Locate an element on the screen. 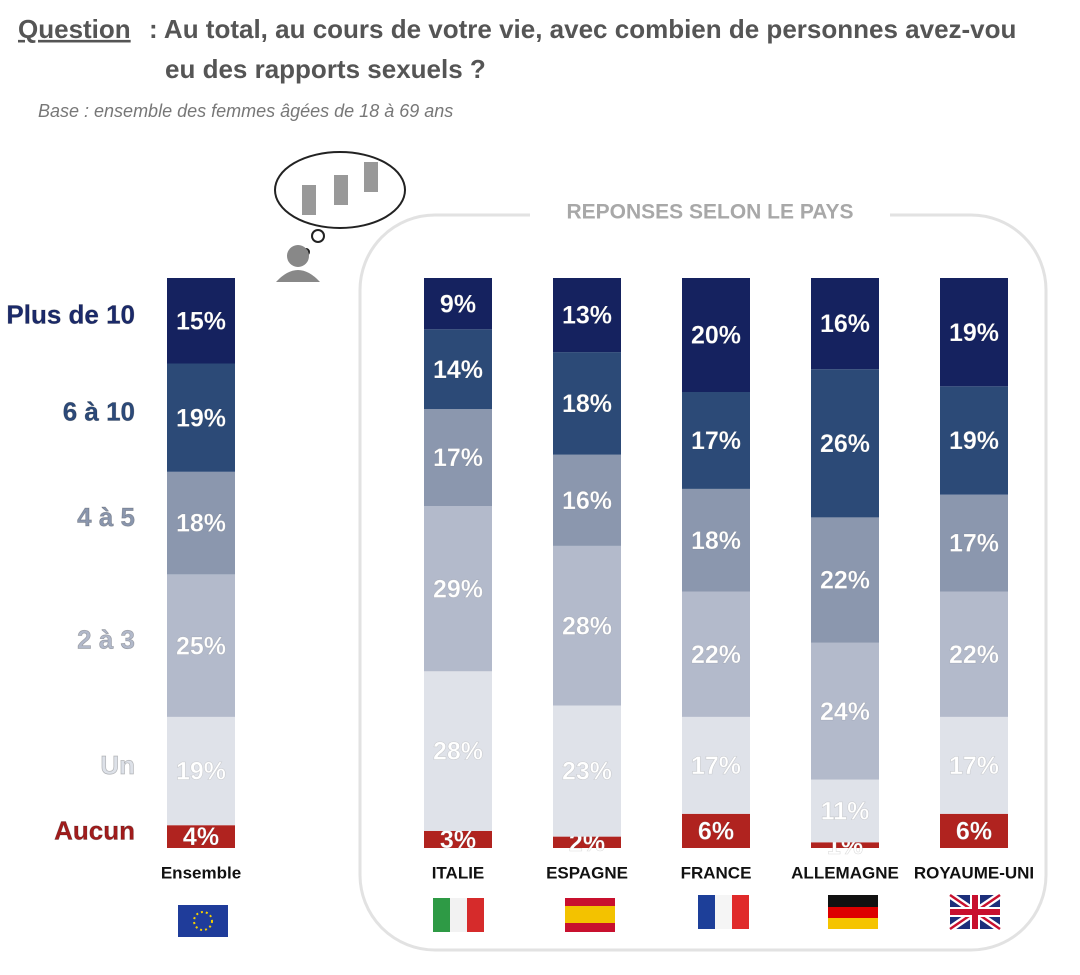 Image resolution: width=1080 pixels, height=975 pixels. group-title: REPONSES SELON LE PAYS is located at coordinates (709, 212).